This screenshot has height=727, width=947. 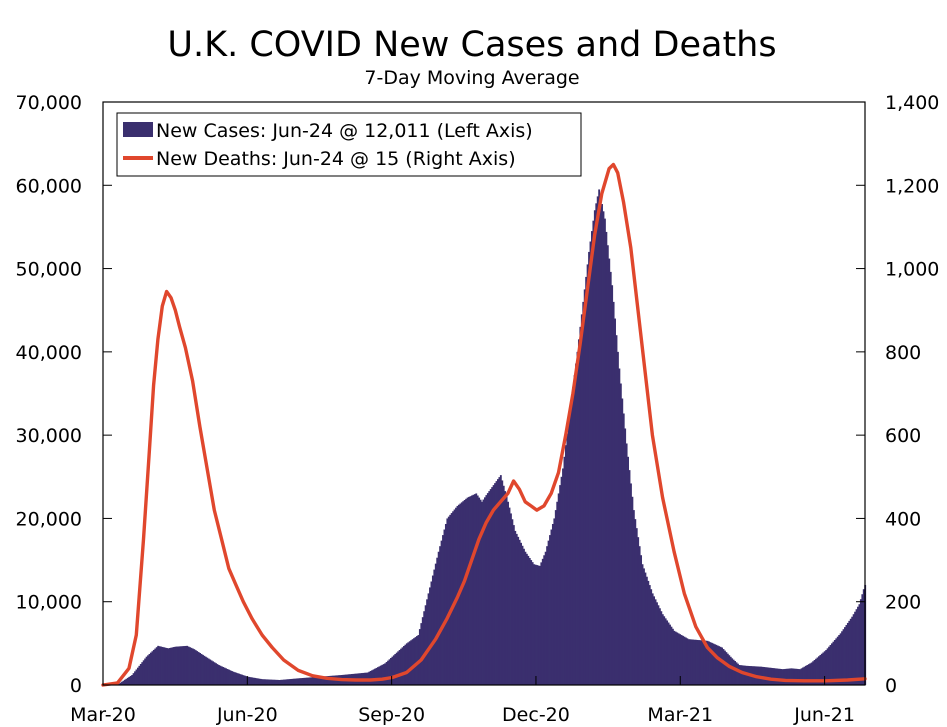 What do you see at coordinates (76, 686) in the screenshot?
I see `left-tick-label: 0` at bounding box center [76, 686].